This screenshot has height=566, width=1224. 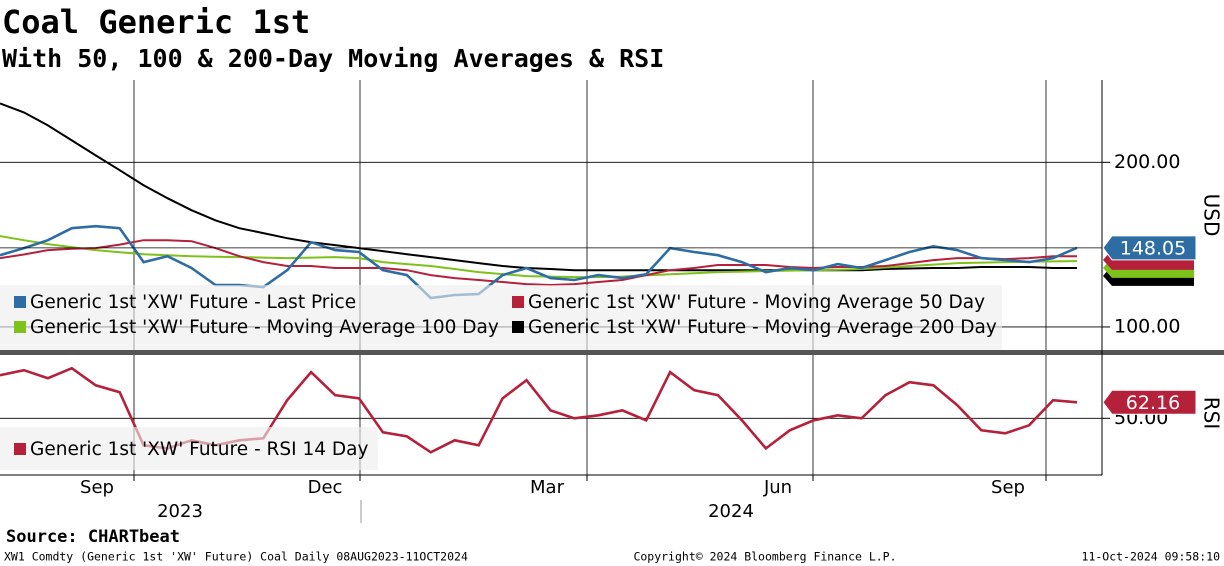 What do you see at coordinates (764, 557) in the screenshot?
I see `footer-center: Copyright© 2024 Bloomberg Finance L.P.` at bounding box center [764, 557].